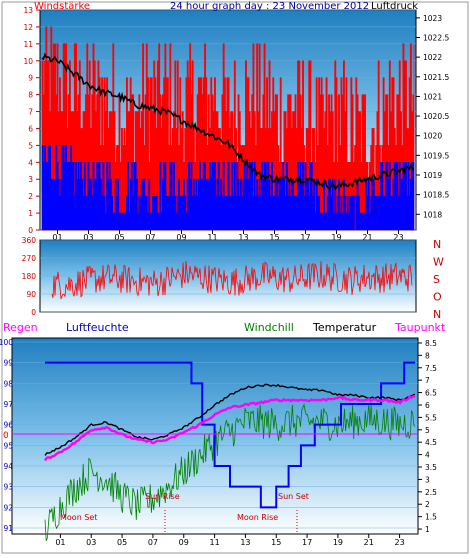 This screenshot has height=559, width=470. What do you see at coordinates (427, 529) in the screenshot?
I see `temperature-tick-label: 1` at bounding box center [427, 529].